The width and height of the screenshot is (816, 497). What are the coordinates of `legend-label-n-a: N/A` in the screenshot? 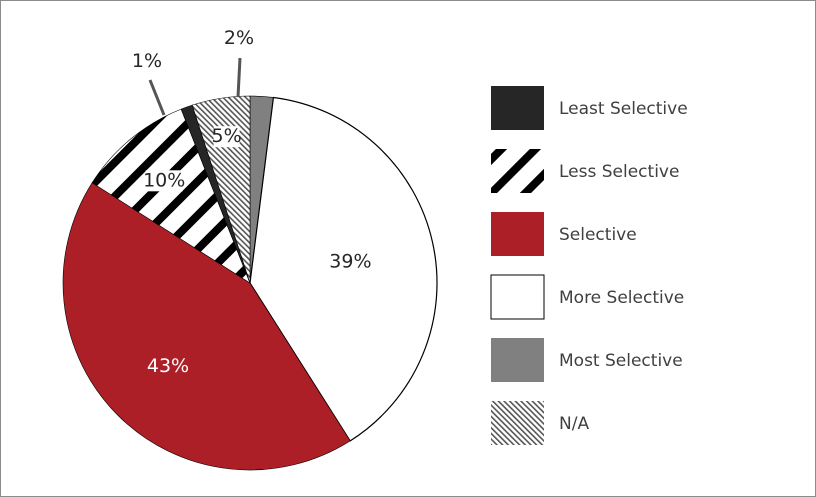 It's located at (574, 424).